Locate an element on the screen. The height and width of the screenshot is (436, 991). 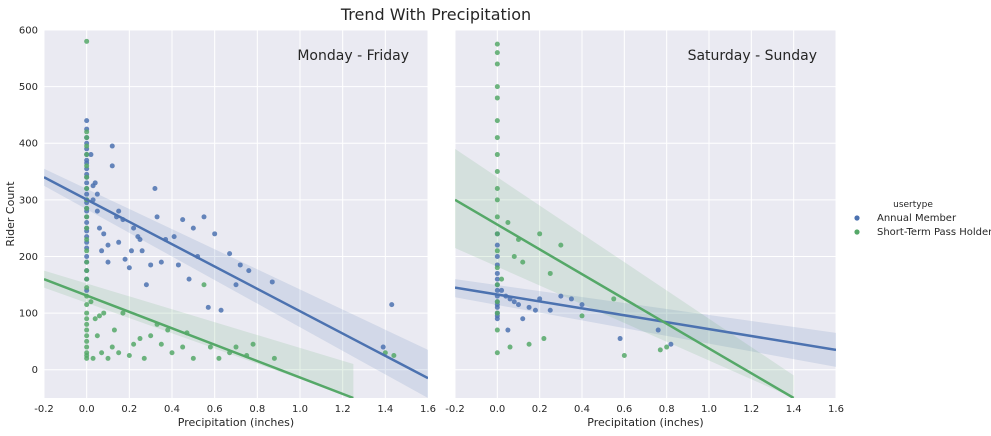
y-tick-label: 200 is located at coordinates (28, 257).